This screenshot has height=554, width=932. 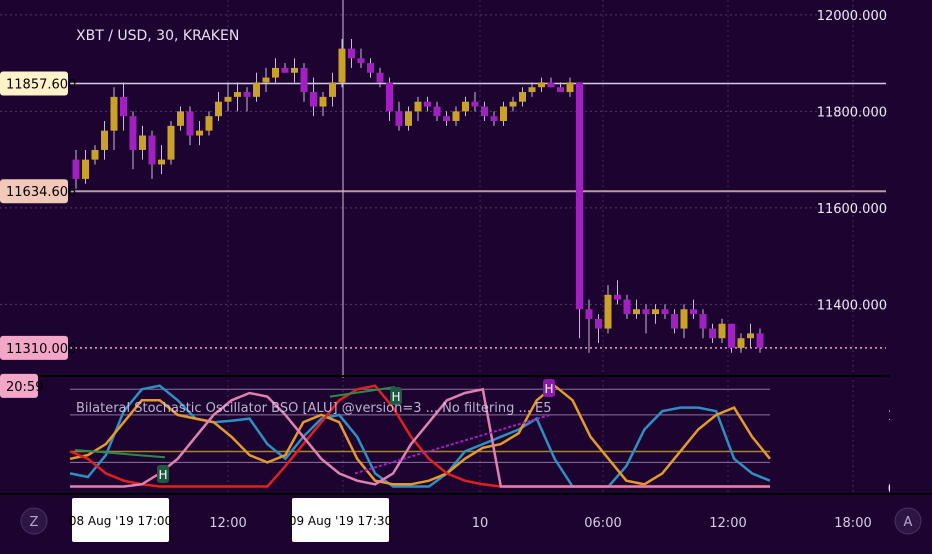 What do you see at coordinates (420, 436) in the screenshot?
I see `osc-series-line` at bounding box center [420, 436].